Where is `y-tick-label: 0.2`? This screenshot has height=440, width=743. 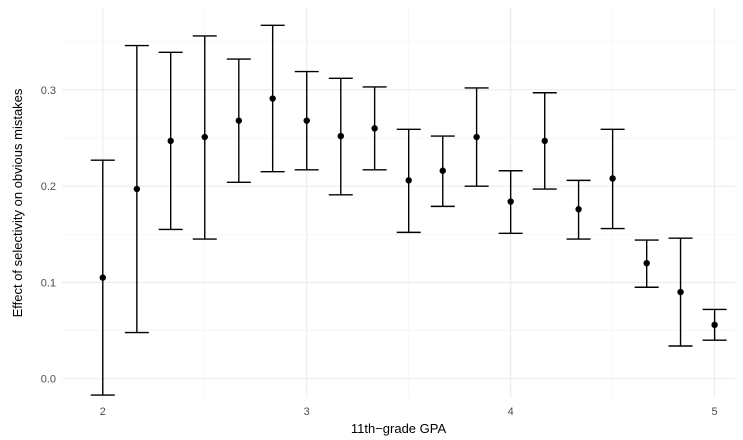
y-tick-label: 0.2 is located at coordinates (48, 187).